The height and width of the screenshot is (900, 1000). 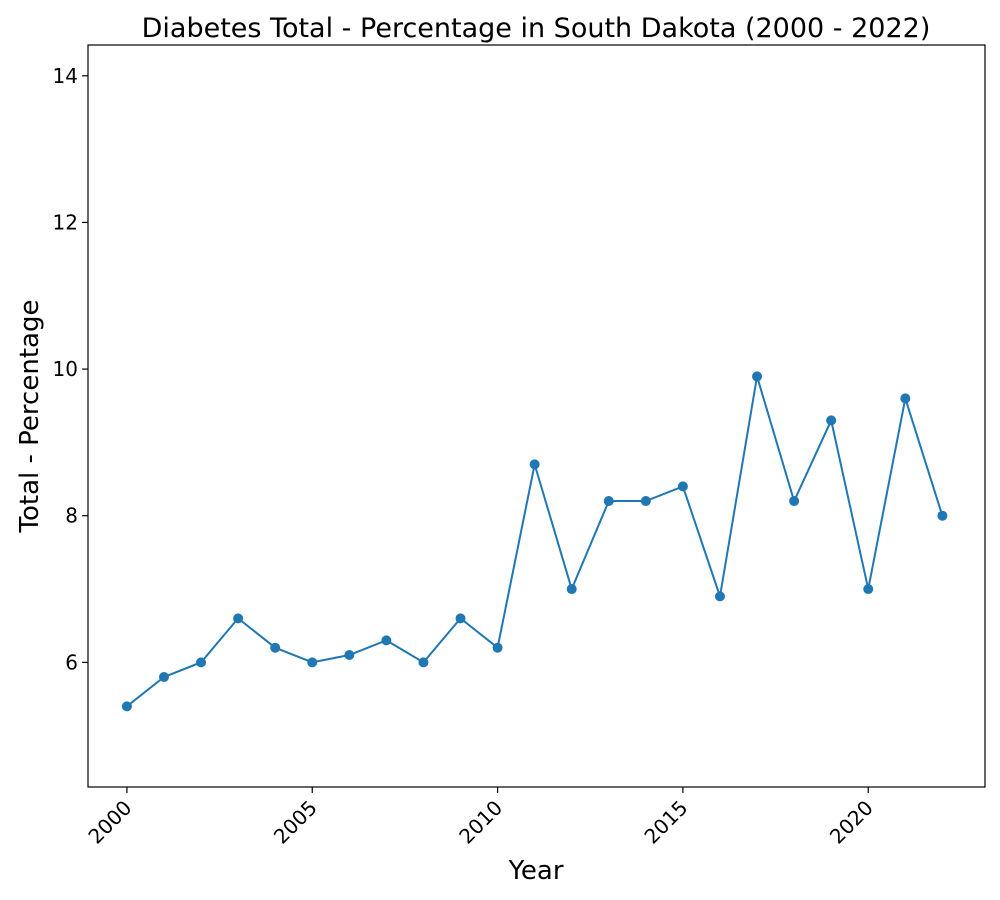 What do you see at coordinates (65, 76) in the screenshot?
I see `y-tick-label: 14` at bounding box center [65, 76].